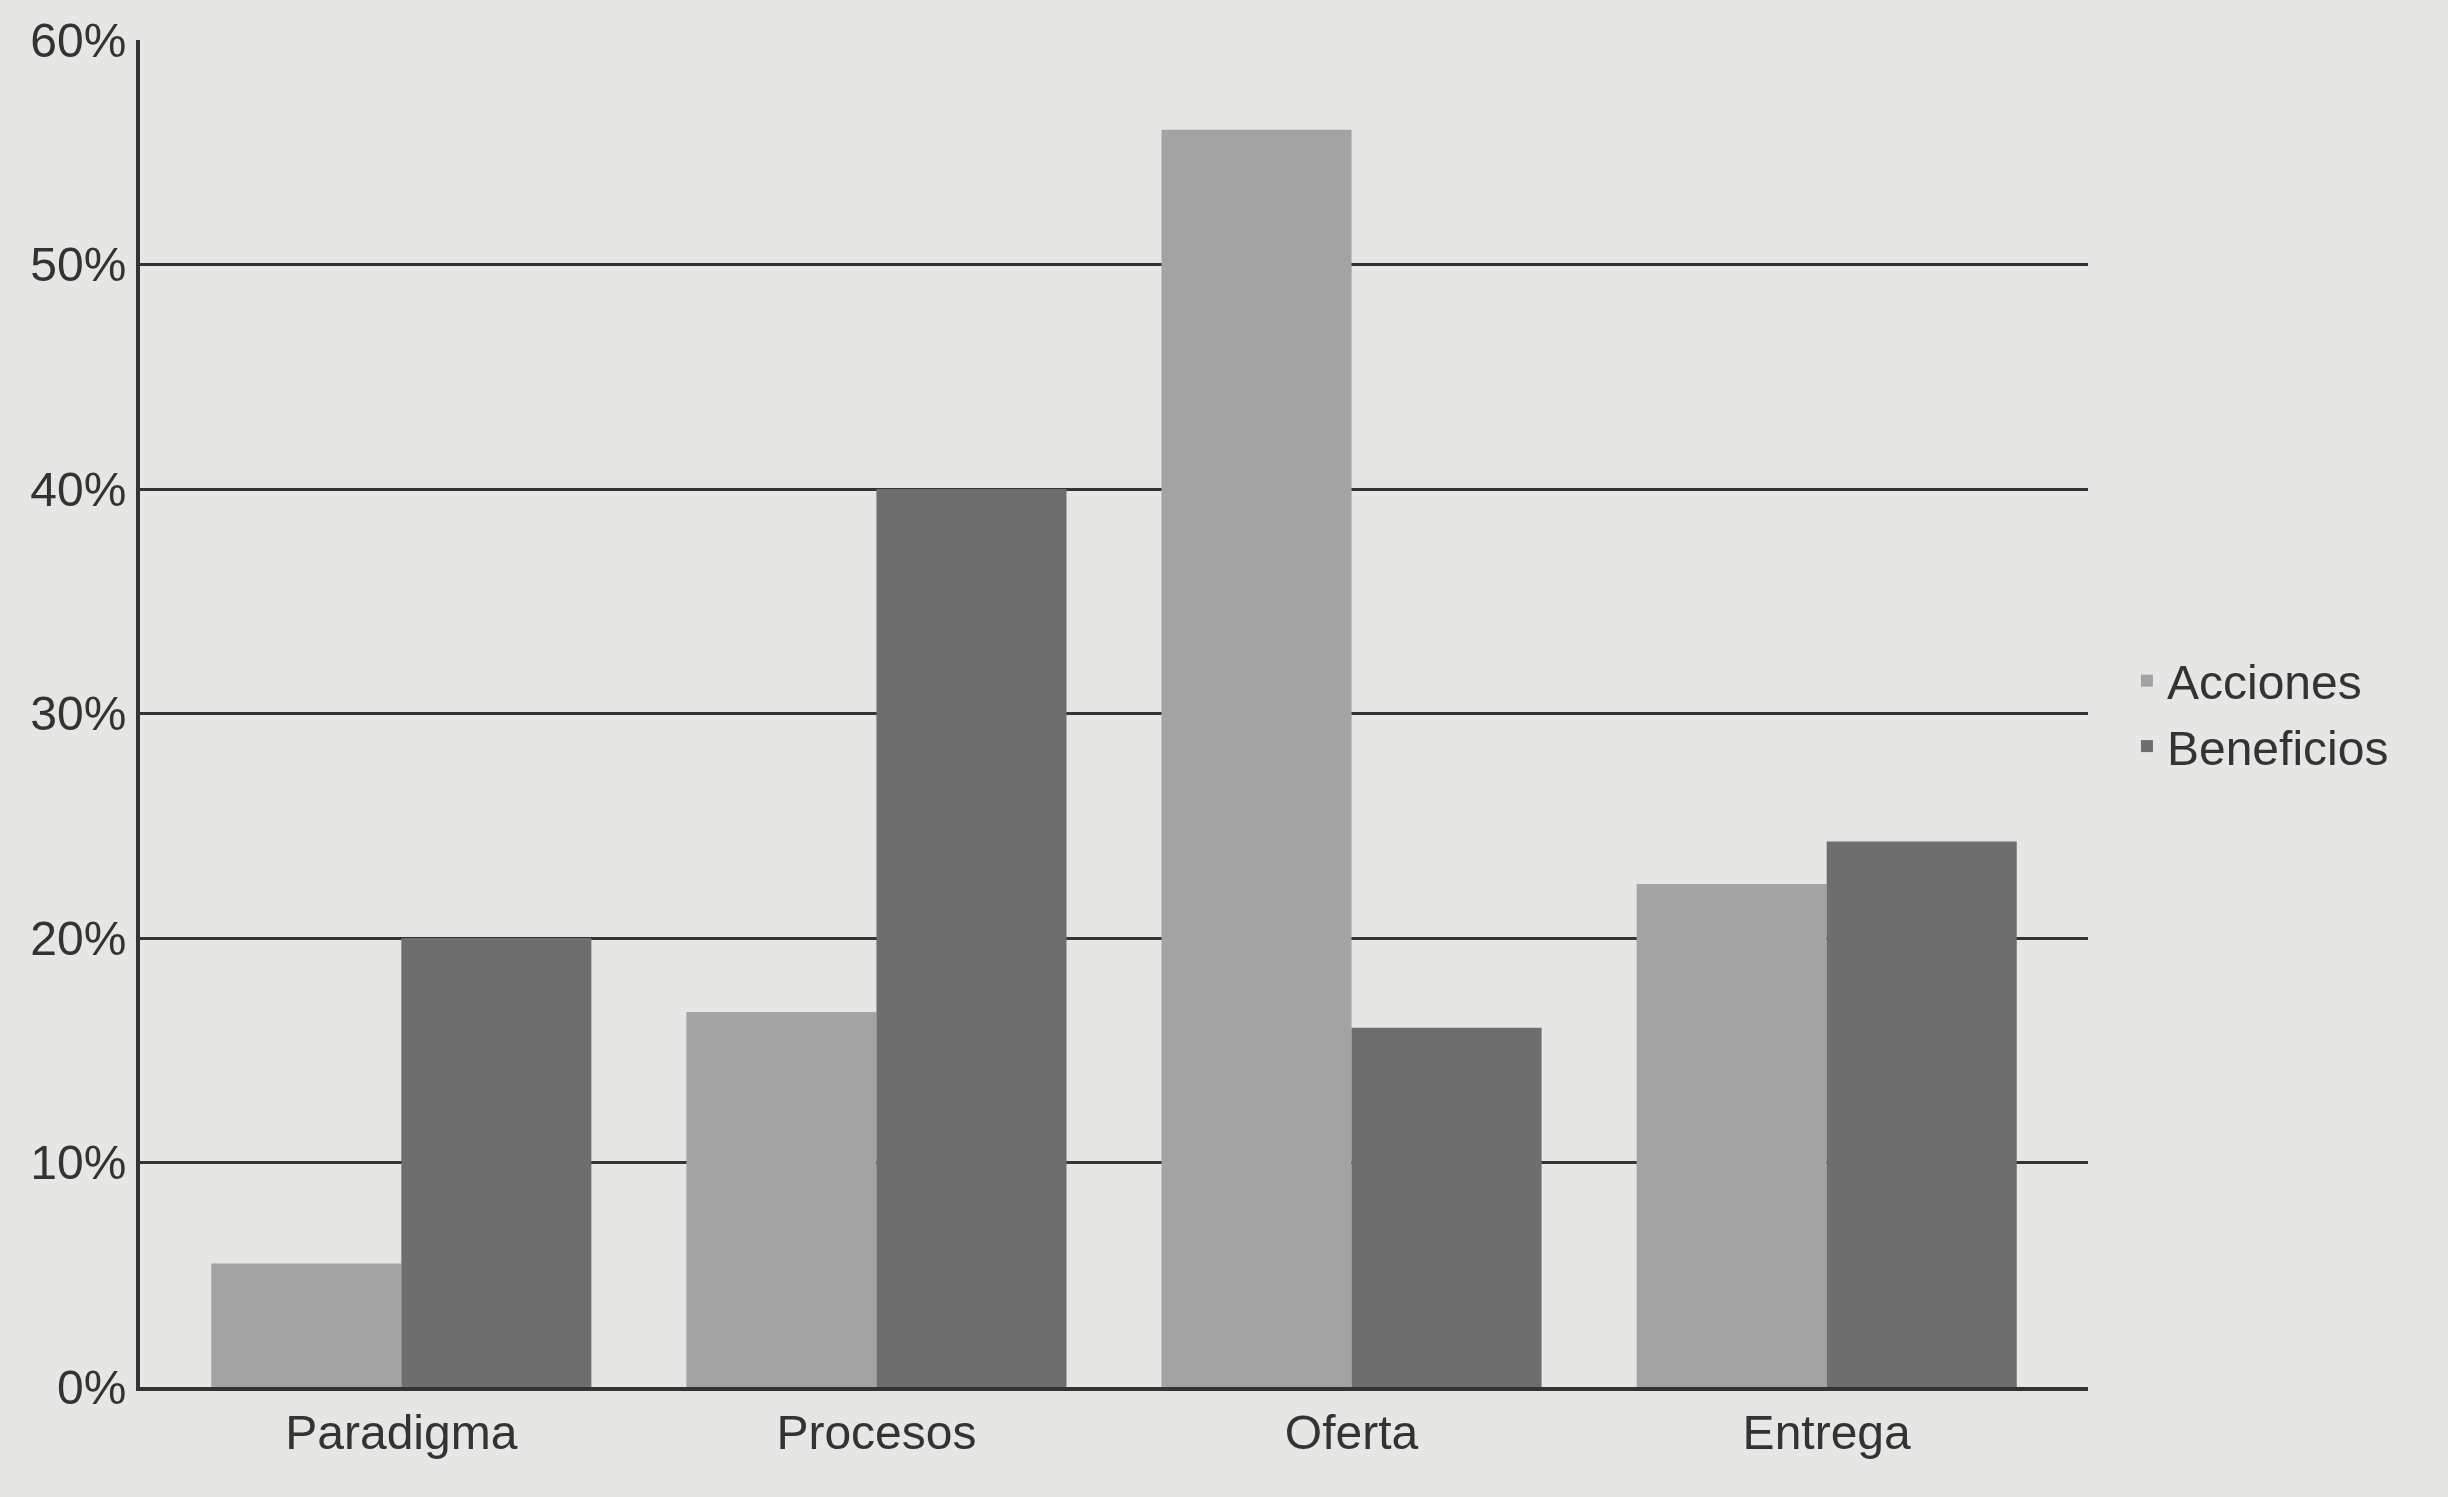 The height and width of the screenshot is (1497, 2448). What do you see at coordinates (92, 1387) in the screenshot?
I see `y-tick-label: 0%` at bounding box center [92, 1387].